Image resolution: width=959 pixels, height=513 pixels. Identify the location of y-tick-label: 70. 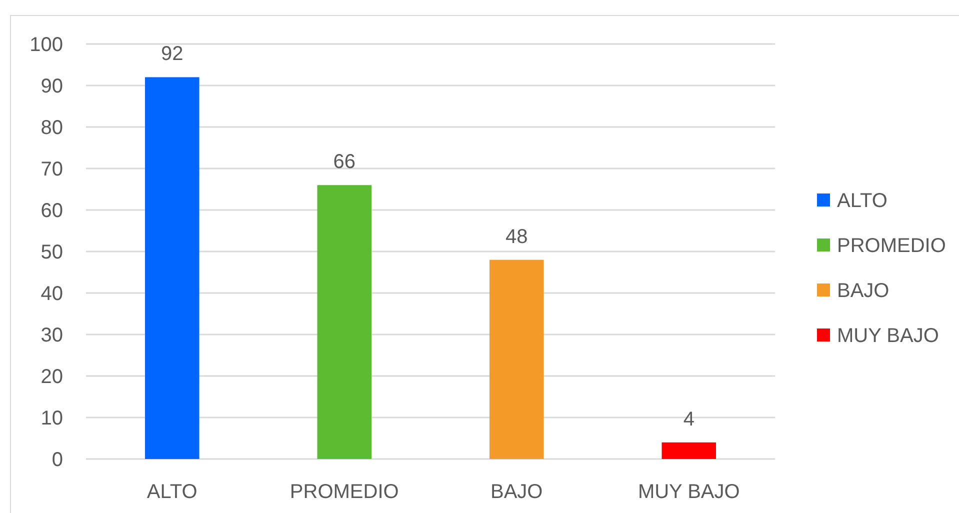
(51, 169).